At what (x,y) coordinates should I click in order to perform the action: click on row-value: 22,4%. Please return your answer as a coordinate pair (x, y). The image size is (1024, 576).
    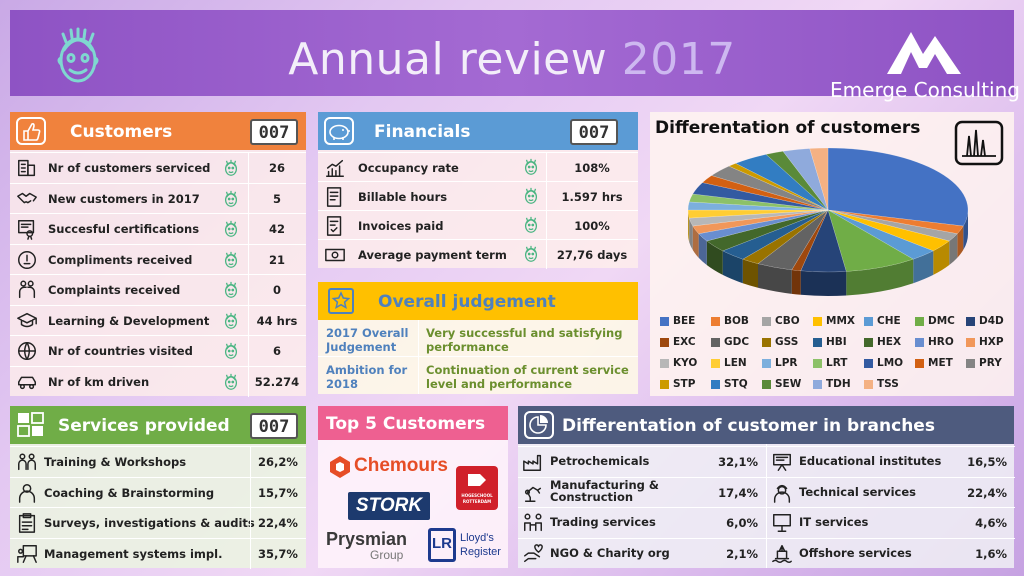
    Looking at the image, I should click on (278, 523).